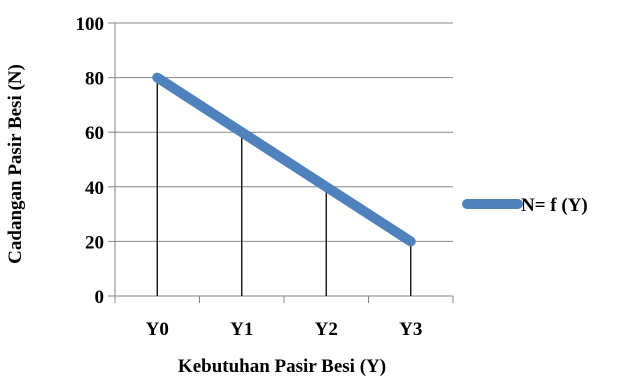 The width and height of the screenshot is (644, 382). Describe the element at coordinates (94, 242) in the screenshot. I see `y-tick-label: 20` at that location.